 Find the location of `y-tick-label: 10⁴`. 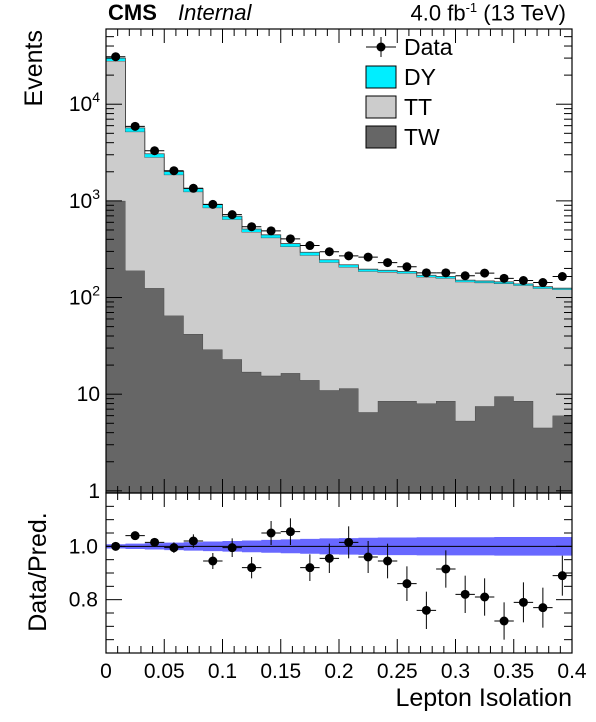

y-tick-label: 10⁴ is located at coordinates (84, 102).